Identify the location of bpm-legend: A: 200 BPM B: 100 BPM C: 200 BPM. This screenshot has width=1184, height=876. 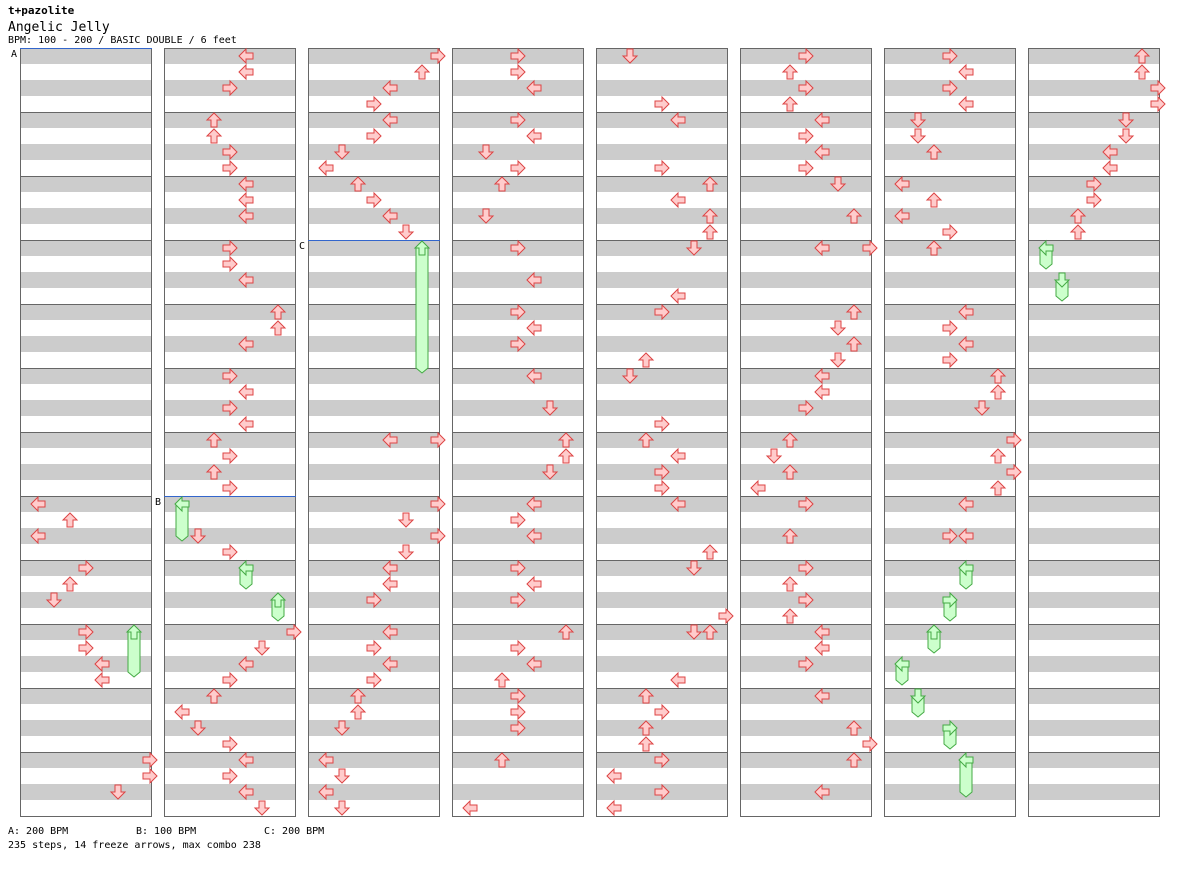
(208, 832).